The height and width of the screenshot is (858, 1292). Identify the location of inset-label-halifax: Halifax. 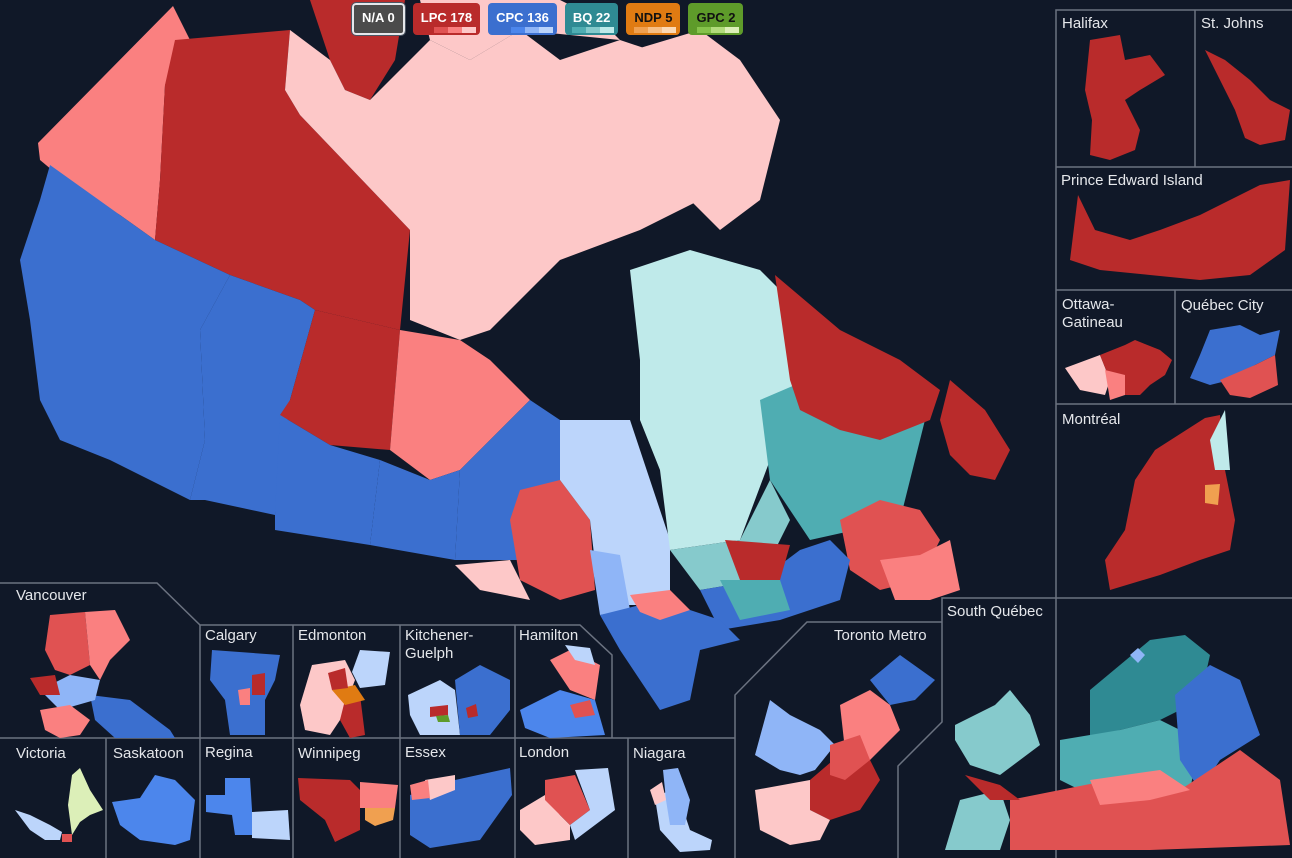
(1085, 23).